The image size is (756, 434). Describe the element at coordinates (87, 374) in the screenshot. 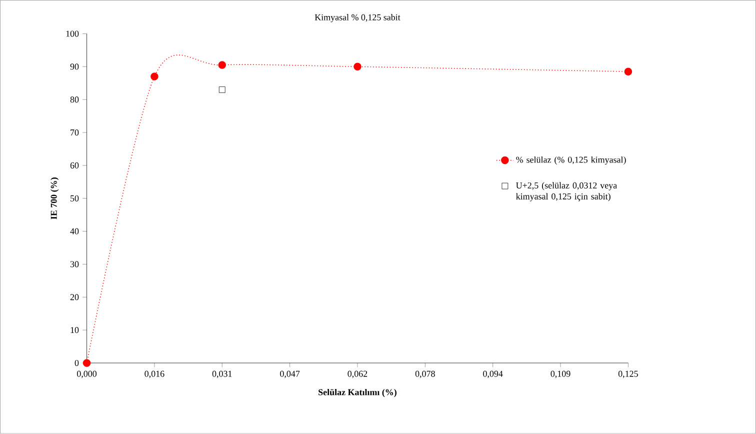

I see `x-tick-label: 0,000` at that location.